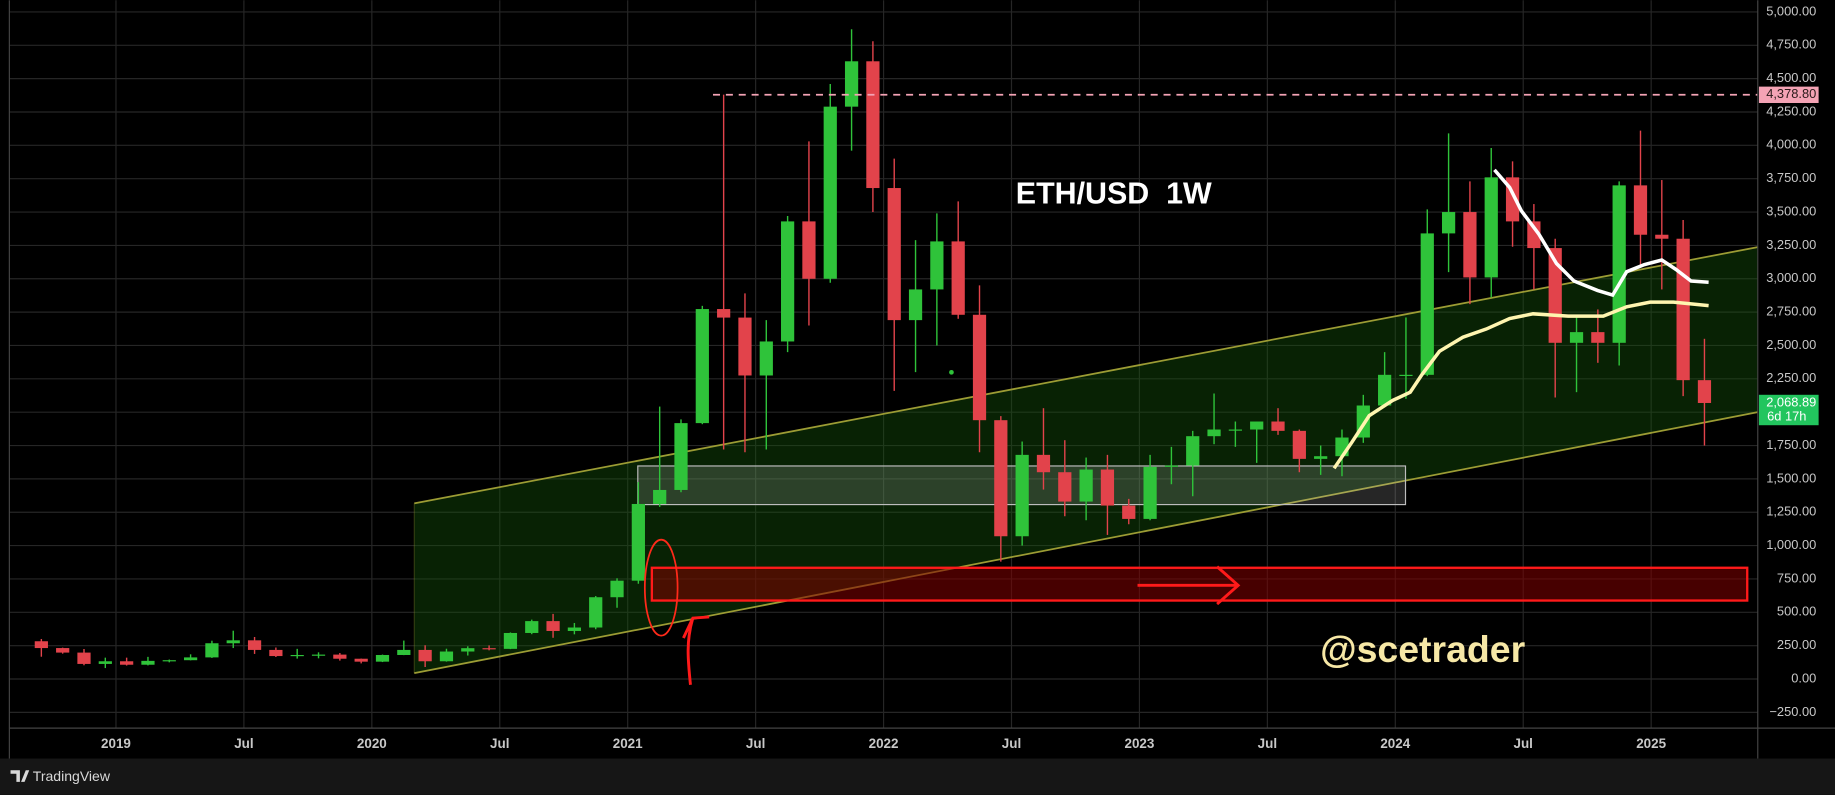 This screenshot has height=795, width=1835. What do you see at coordinates (1520, 385) in the screenshot?
I see `ma-yellow` at bounding box center [1520, 385].